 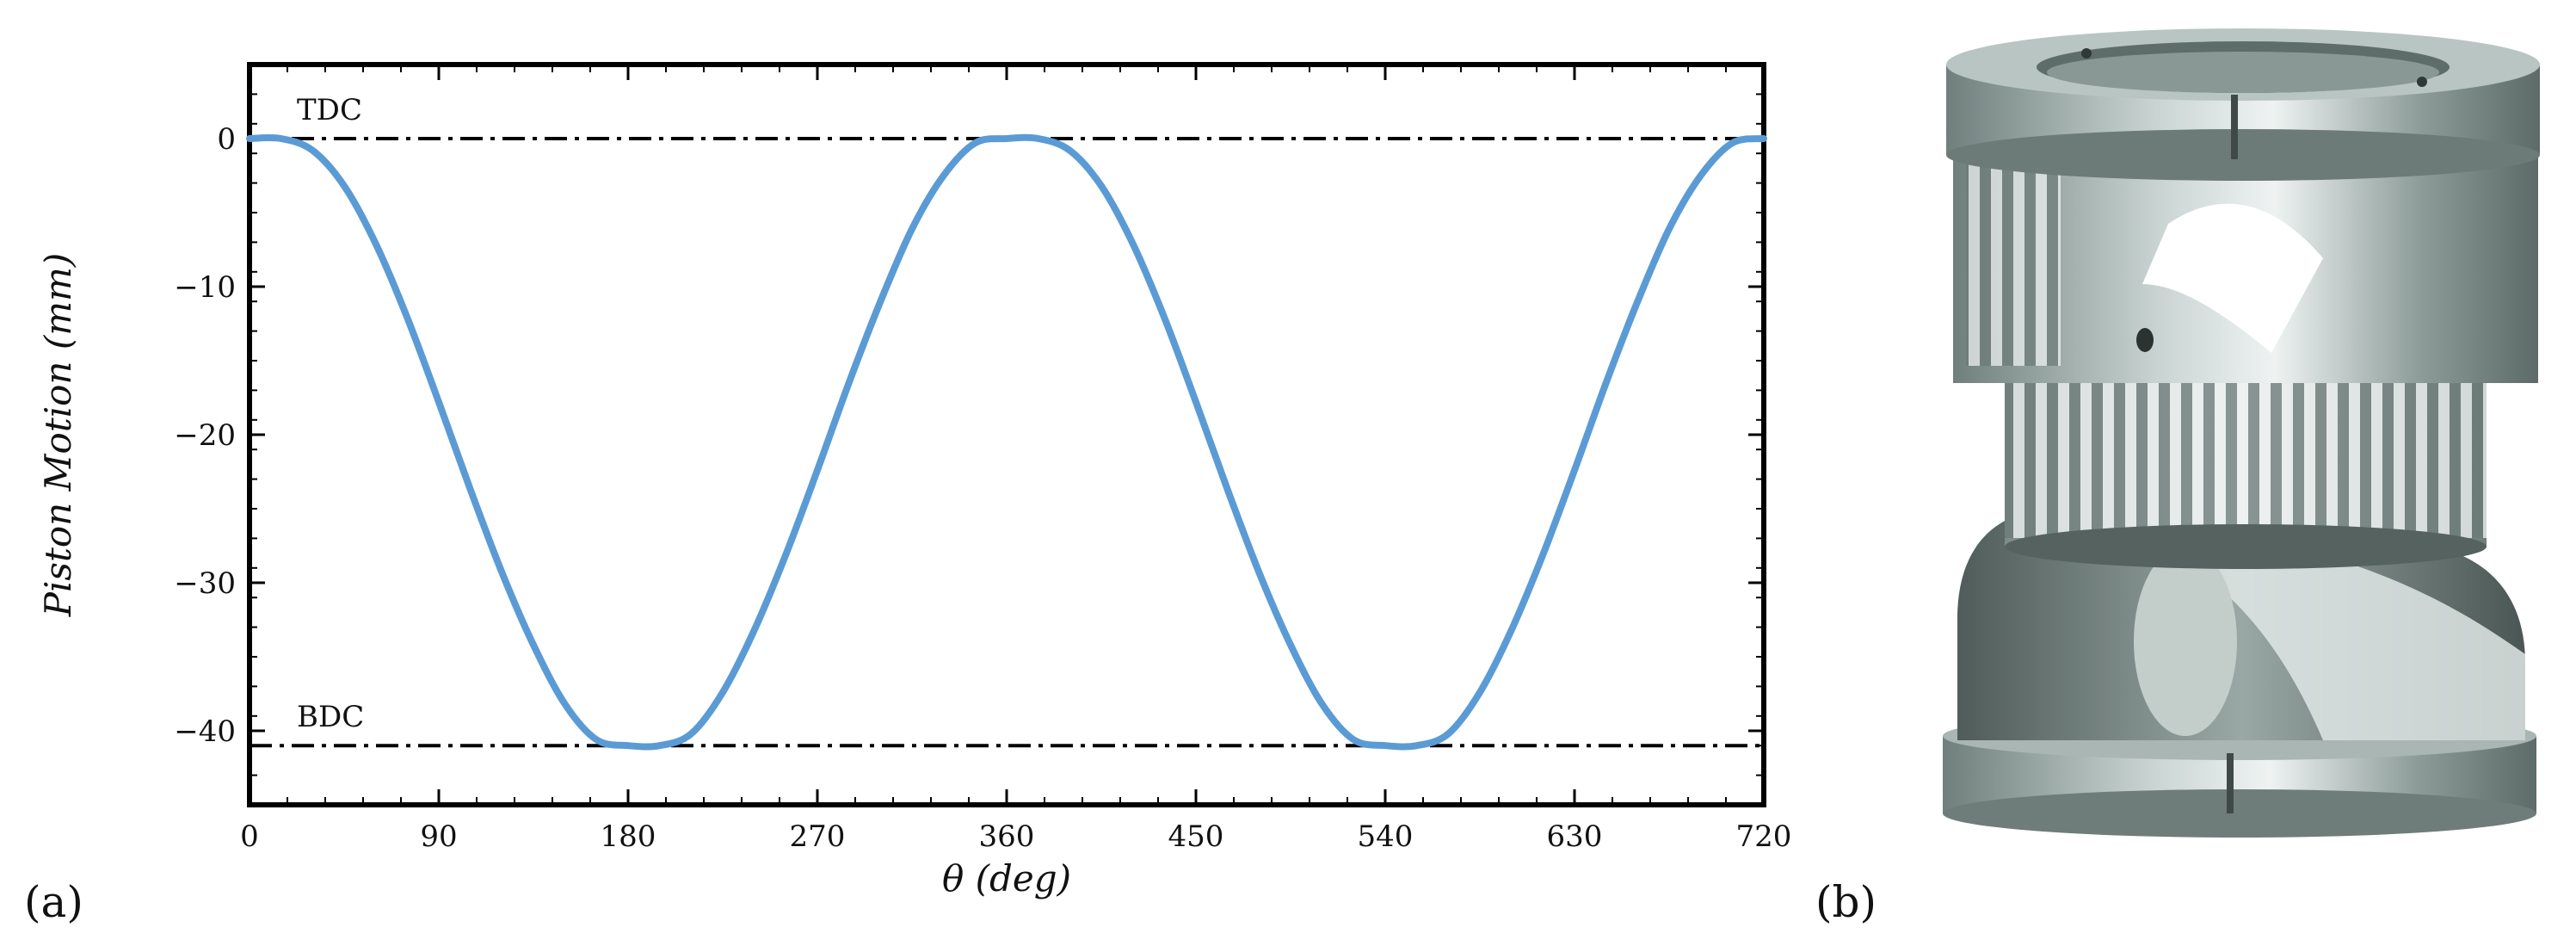 What do you see at coordinates (2232, 278) in the screenshot?
I see `upper-cam-opening` at bounding box center [2232, 278].